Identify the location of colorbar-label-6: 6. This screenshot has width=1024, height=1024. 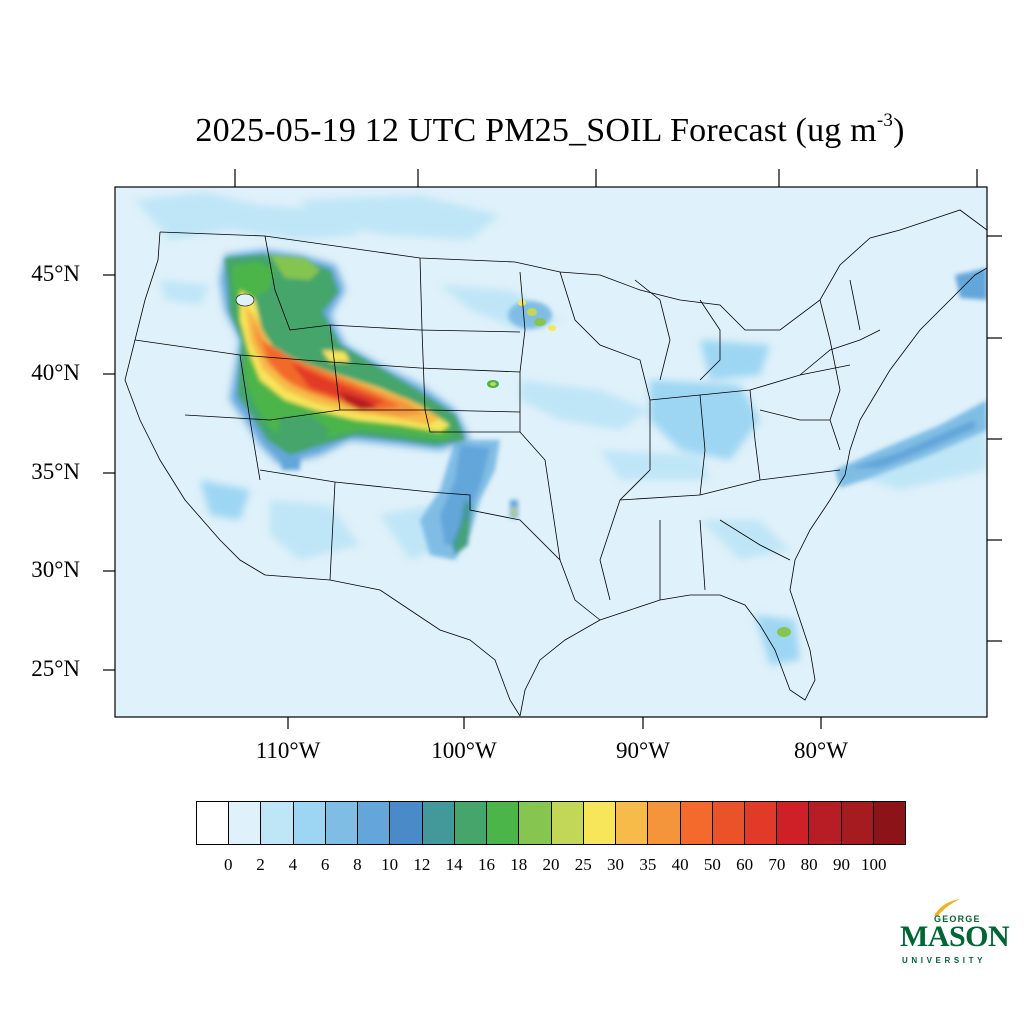
(325, 864).